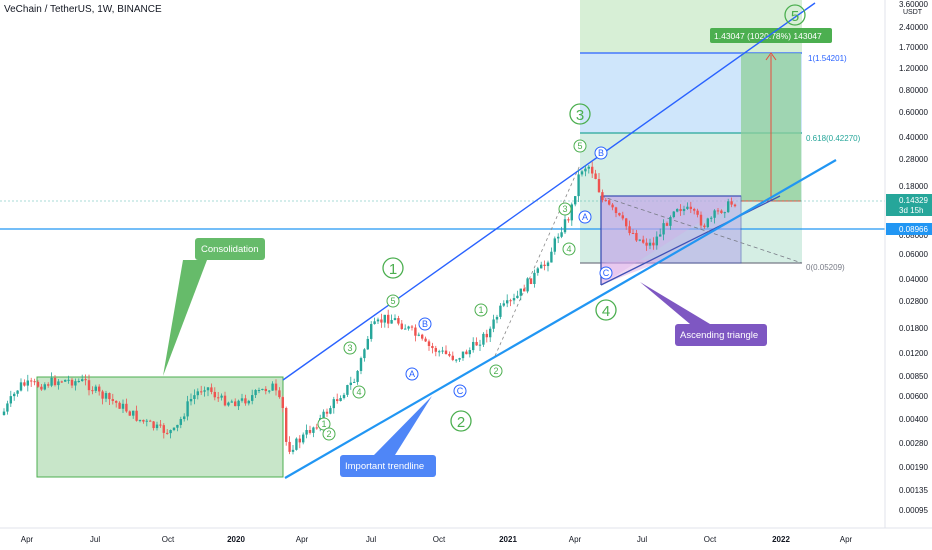  What do you see at coordinates (913, 353) in the screenshot?
I see `price-tick: 0.01200` at bounding box center [913, 353].